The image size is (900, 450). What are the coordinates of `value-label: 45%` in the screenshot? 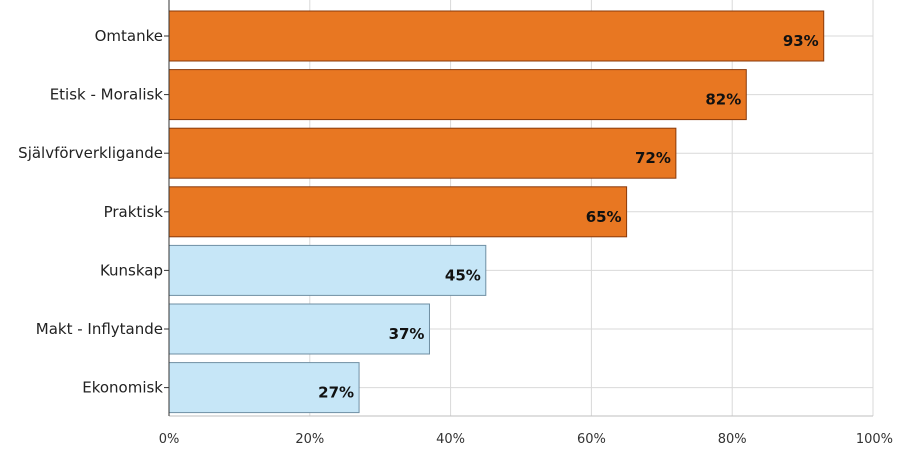 It's located at (463, 275).